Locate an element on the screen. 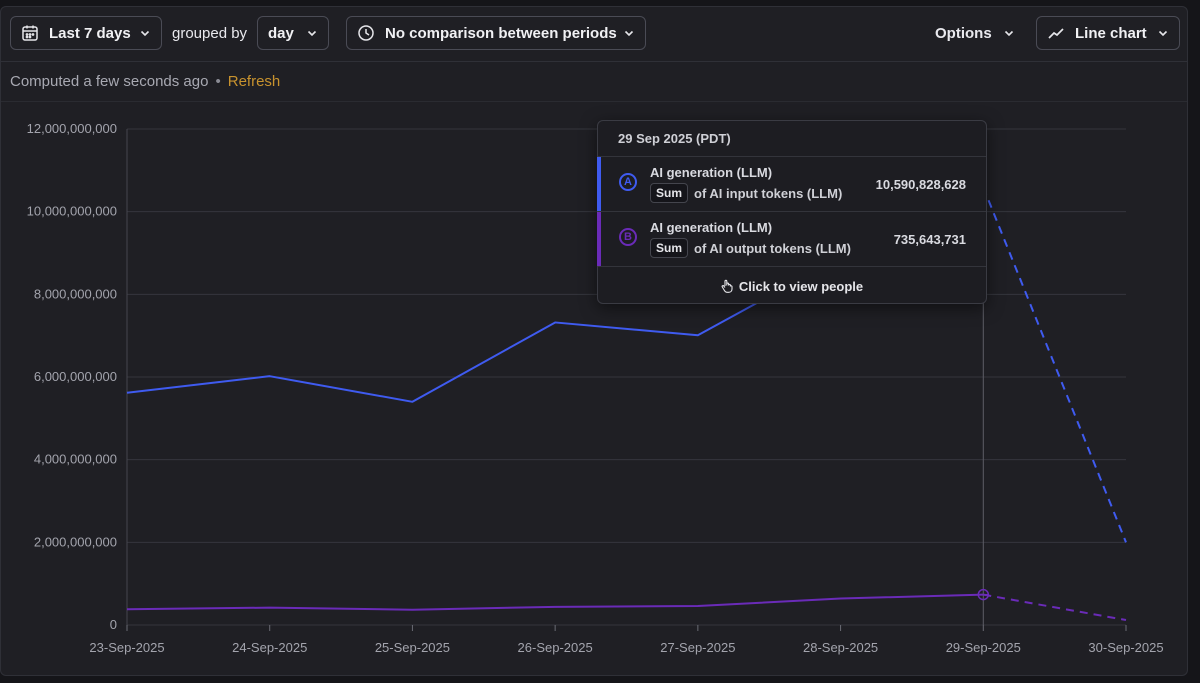 The height and width of the screenshot is (683, 1200). series-a-property: of AI input tokens (LLM) is located at coordinates (768, 193).